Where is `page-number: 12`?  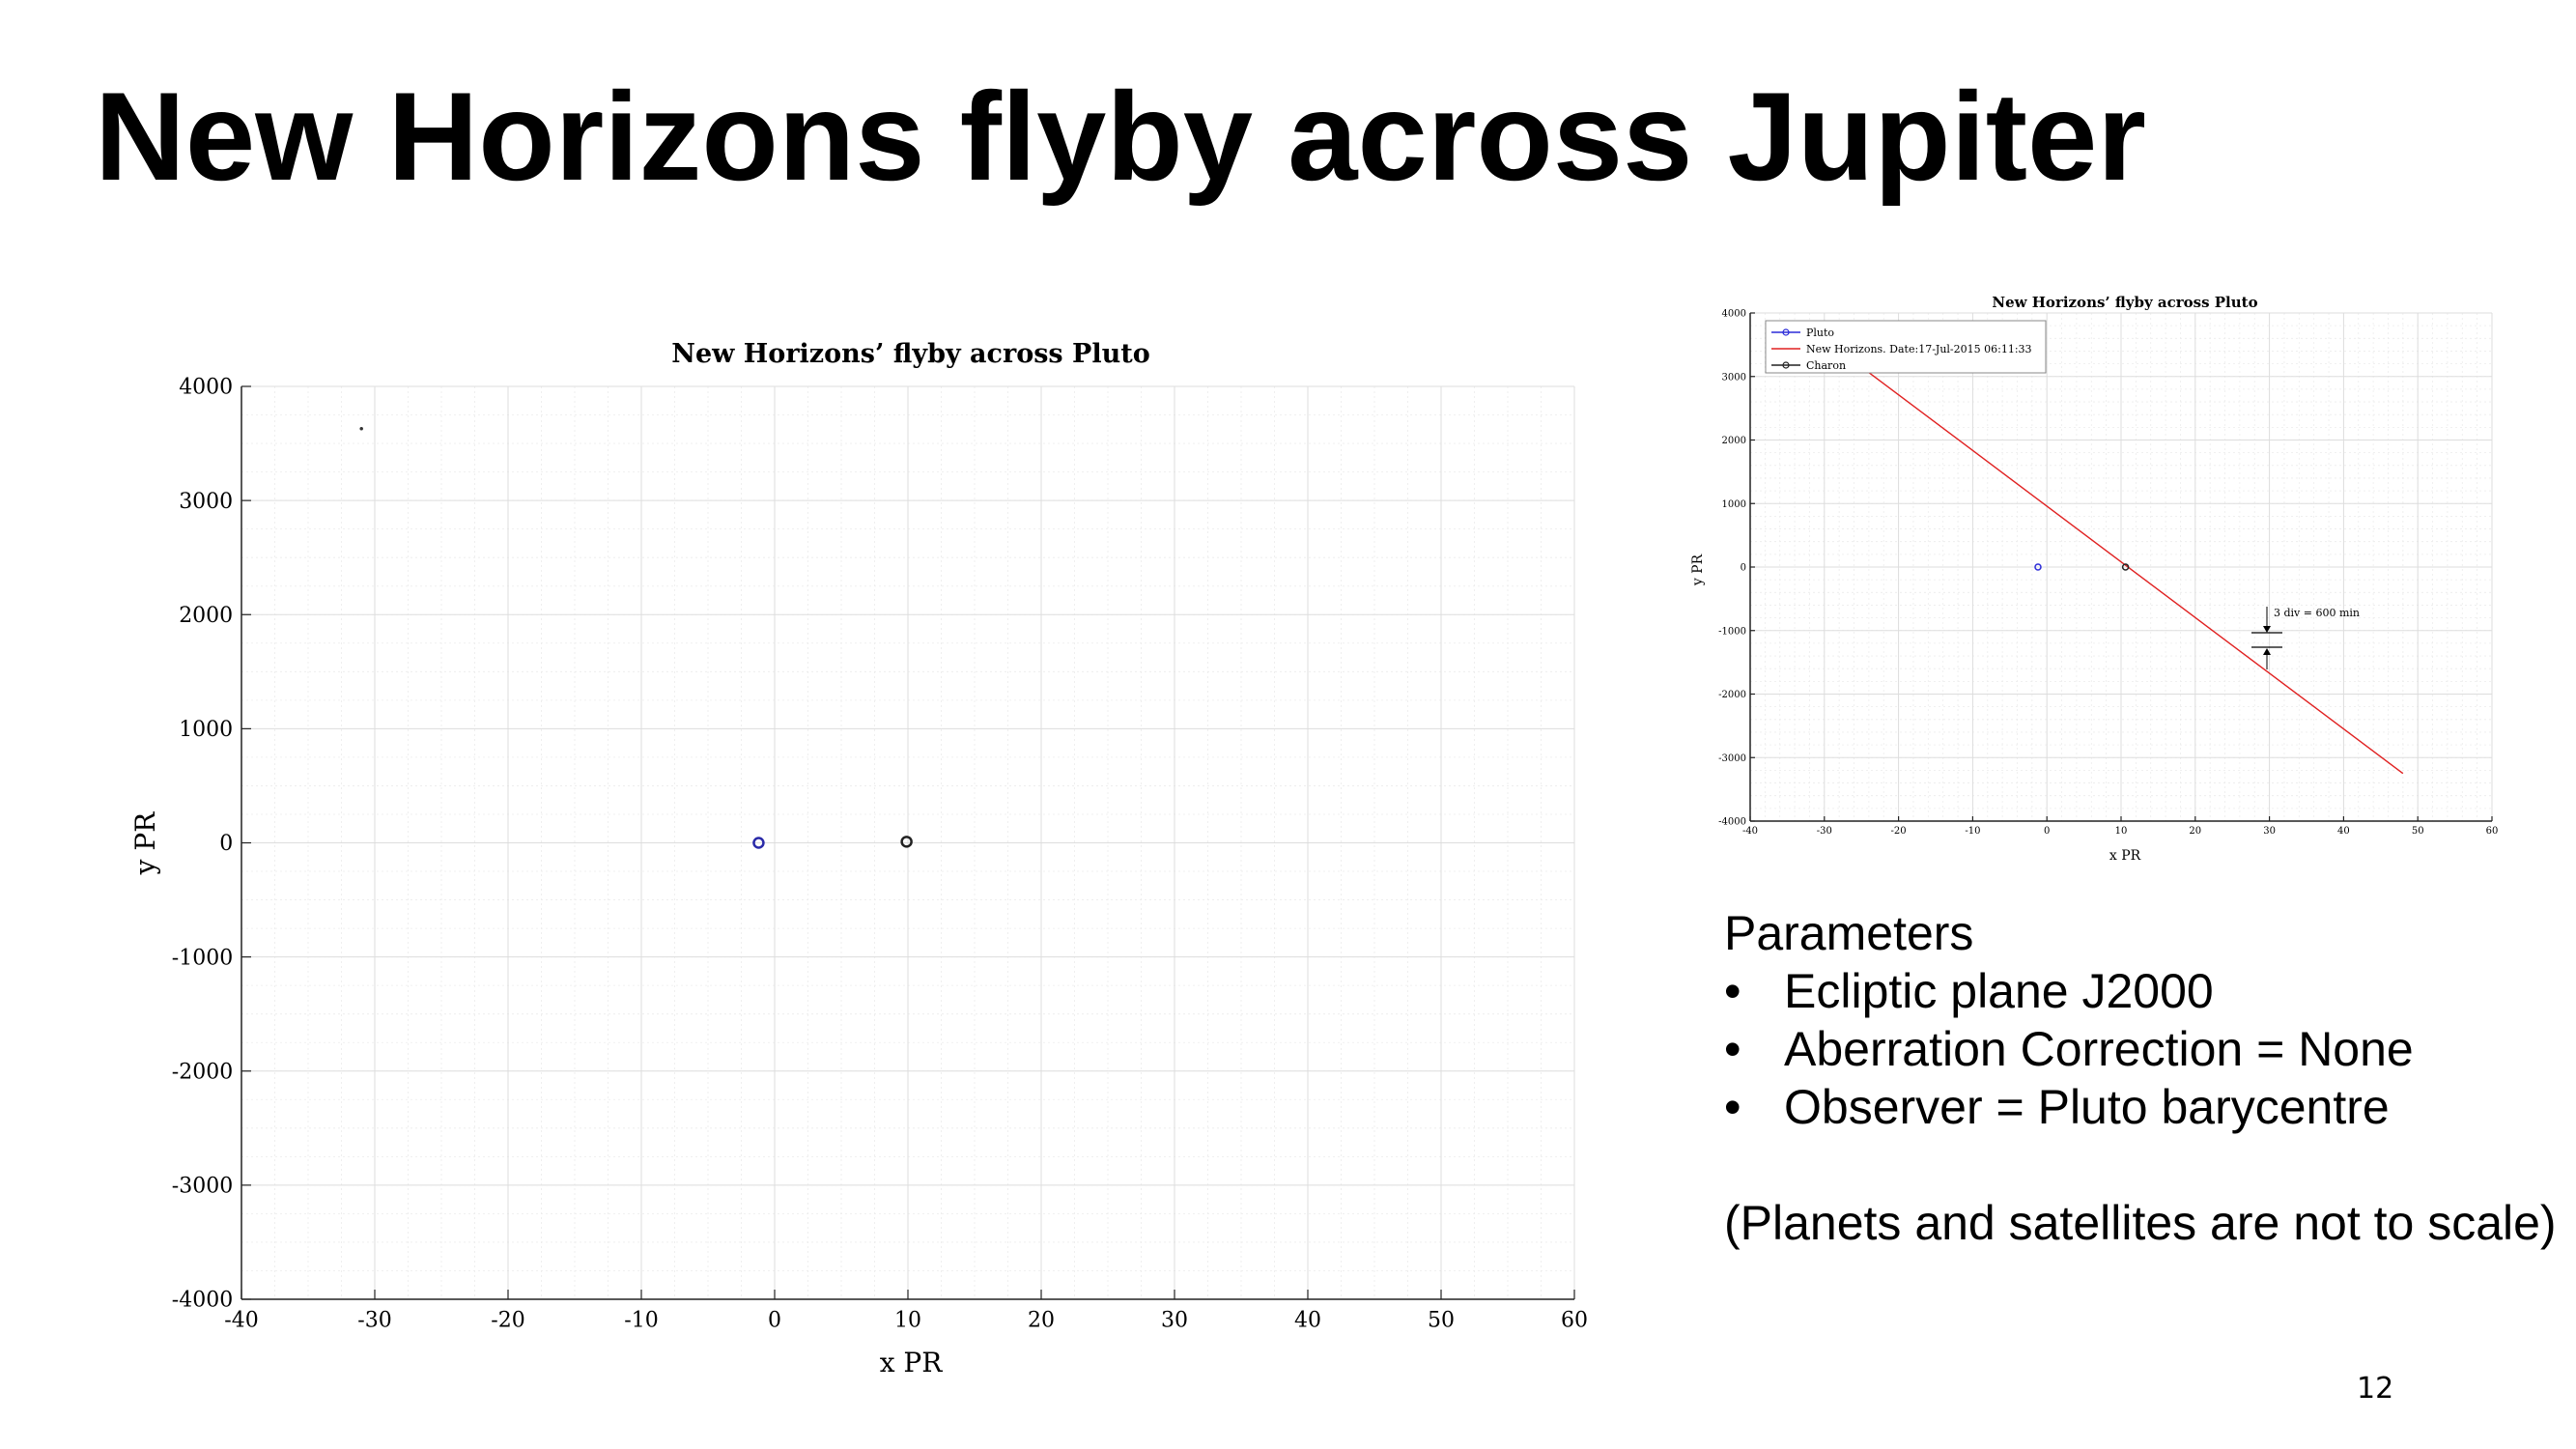
page-number: 12 is located at coordinates (2375, 1389).